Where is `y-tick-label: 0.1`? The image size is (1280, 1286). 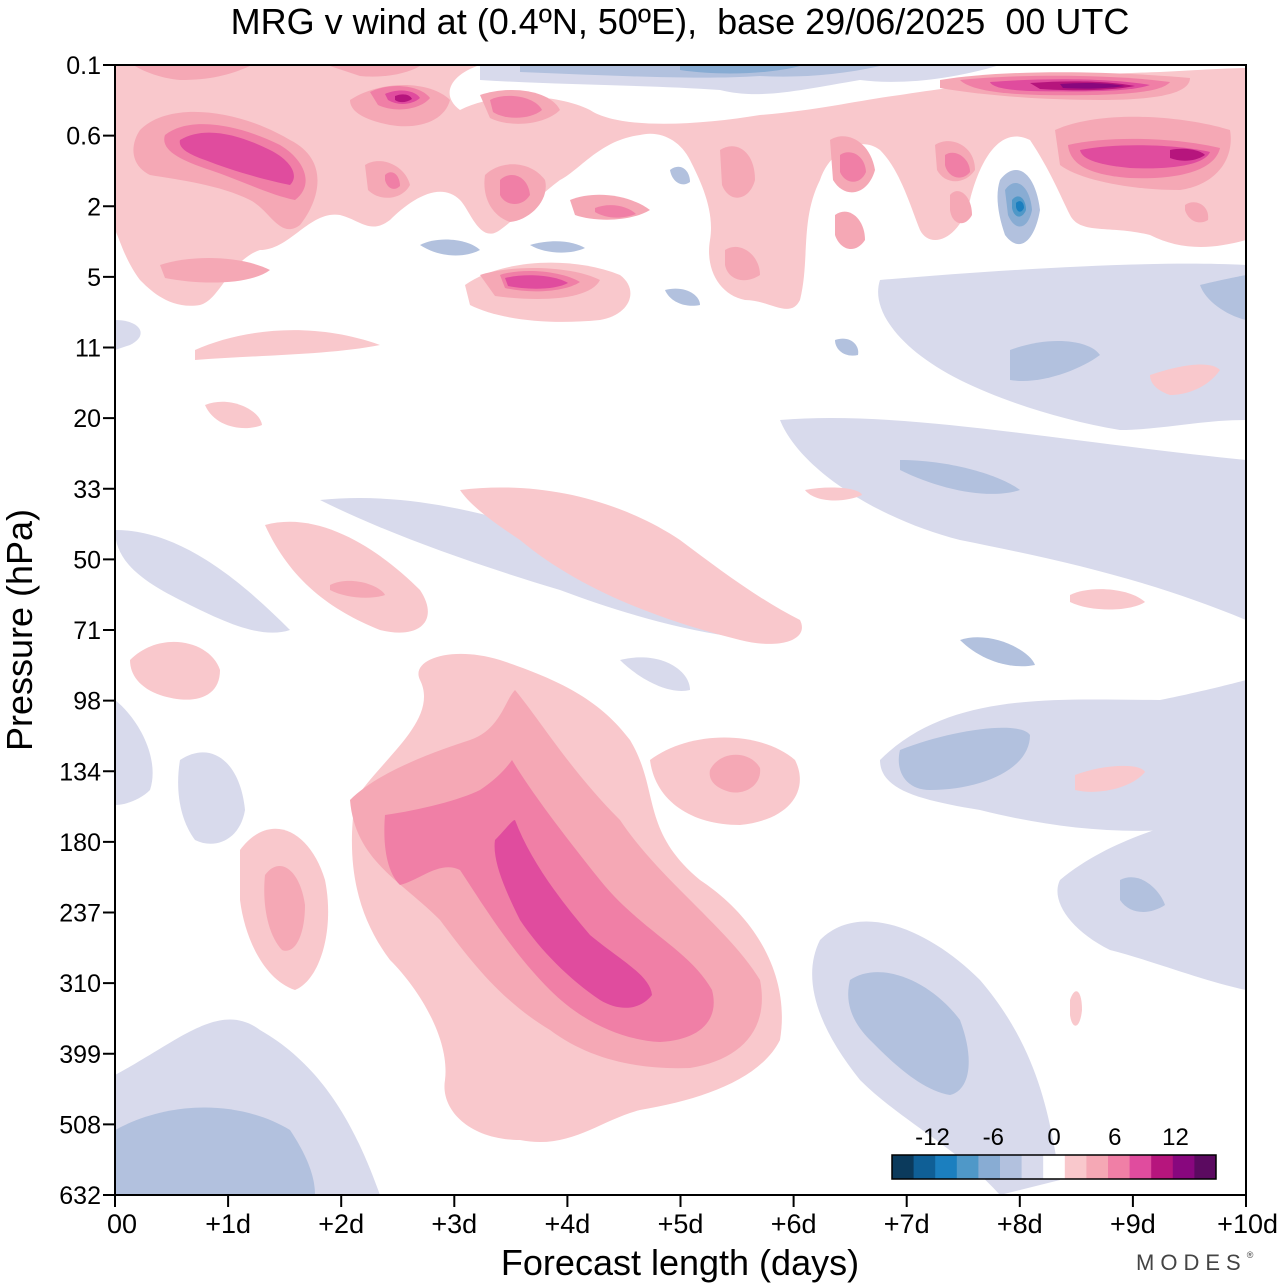 y-tick-label: 0.1 is located at coordinates (83, 66).